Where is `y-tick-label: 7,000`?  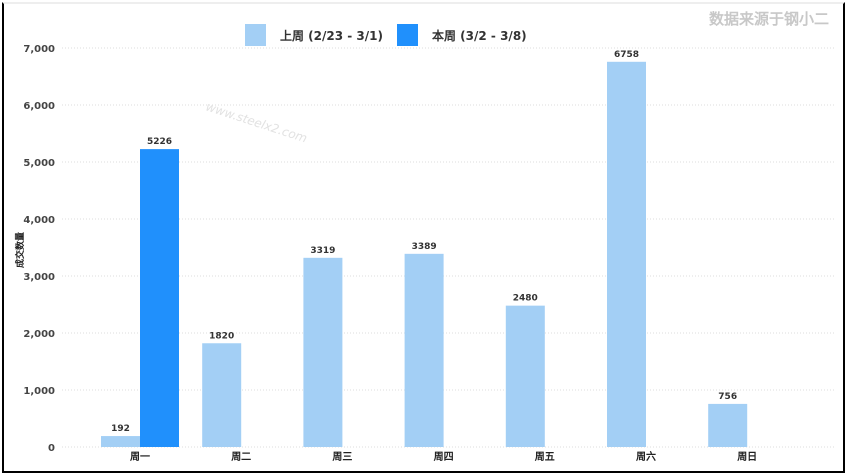
y-tick-label: 7,000 is located at coordinates (39, 49).